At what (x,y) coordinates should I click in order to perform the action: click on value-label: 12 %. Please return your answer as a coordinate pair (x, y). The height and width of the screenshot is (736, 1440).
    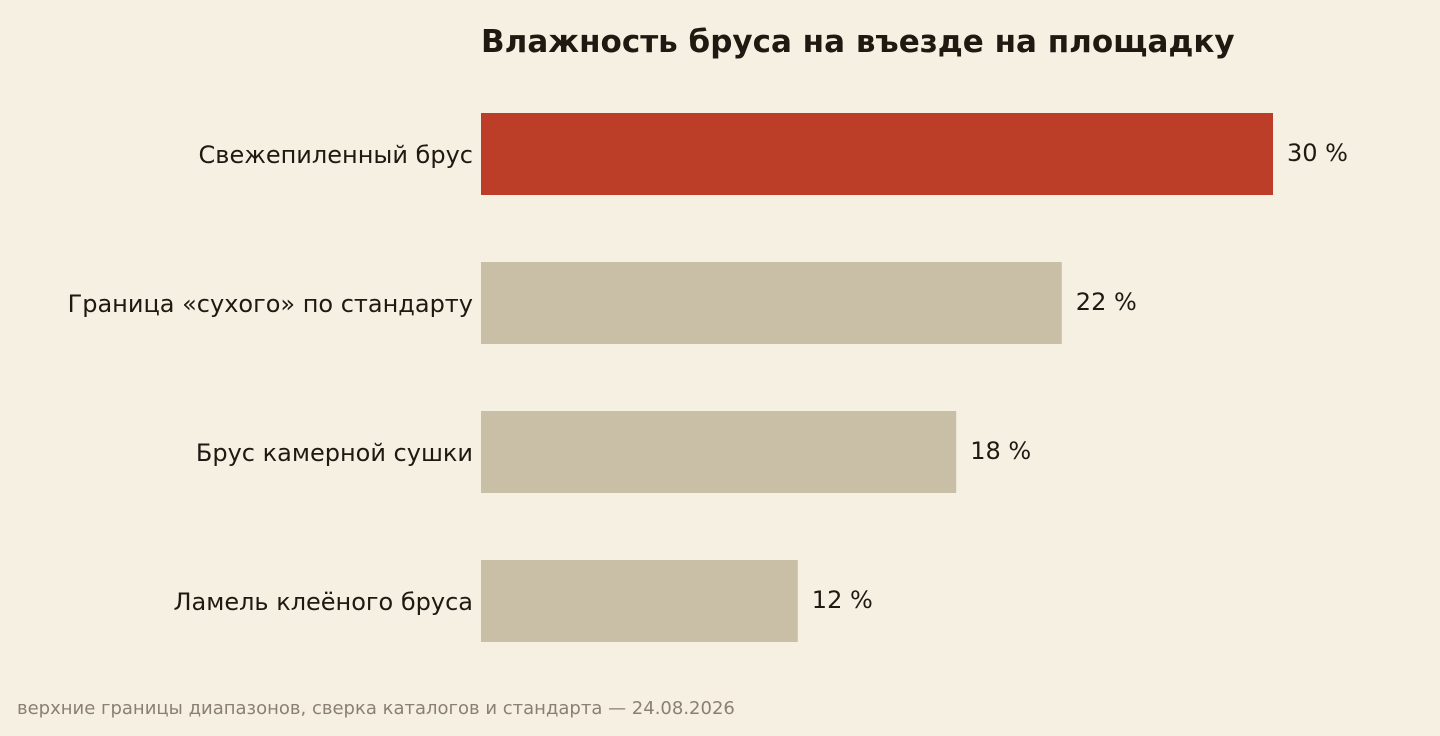
    Looking at the image, I should click on (842, 600).